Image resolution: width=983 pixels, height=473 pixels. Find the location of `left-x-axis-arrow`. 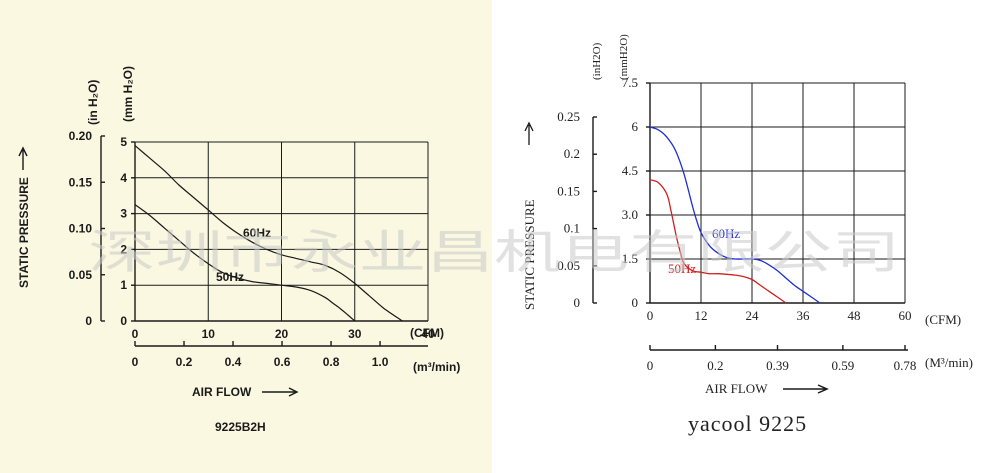

left-x-axis-arrow is located at coordinates (280, 392).